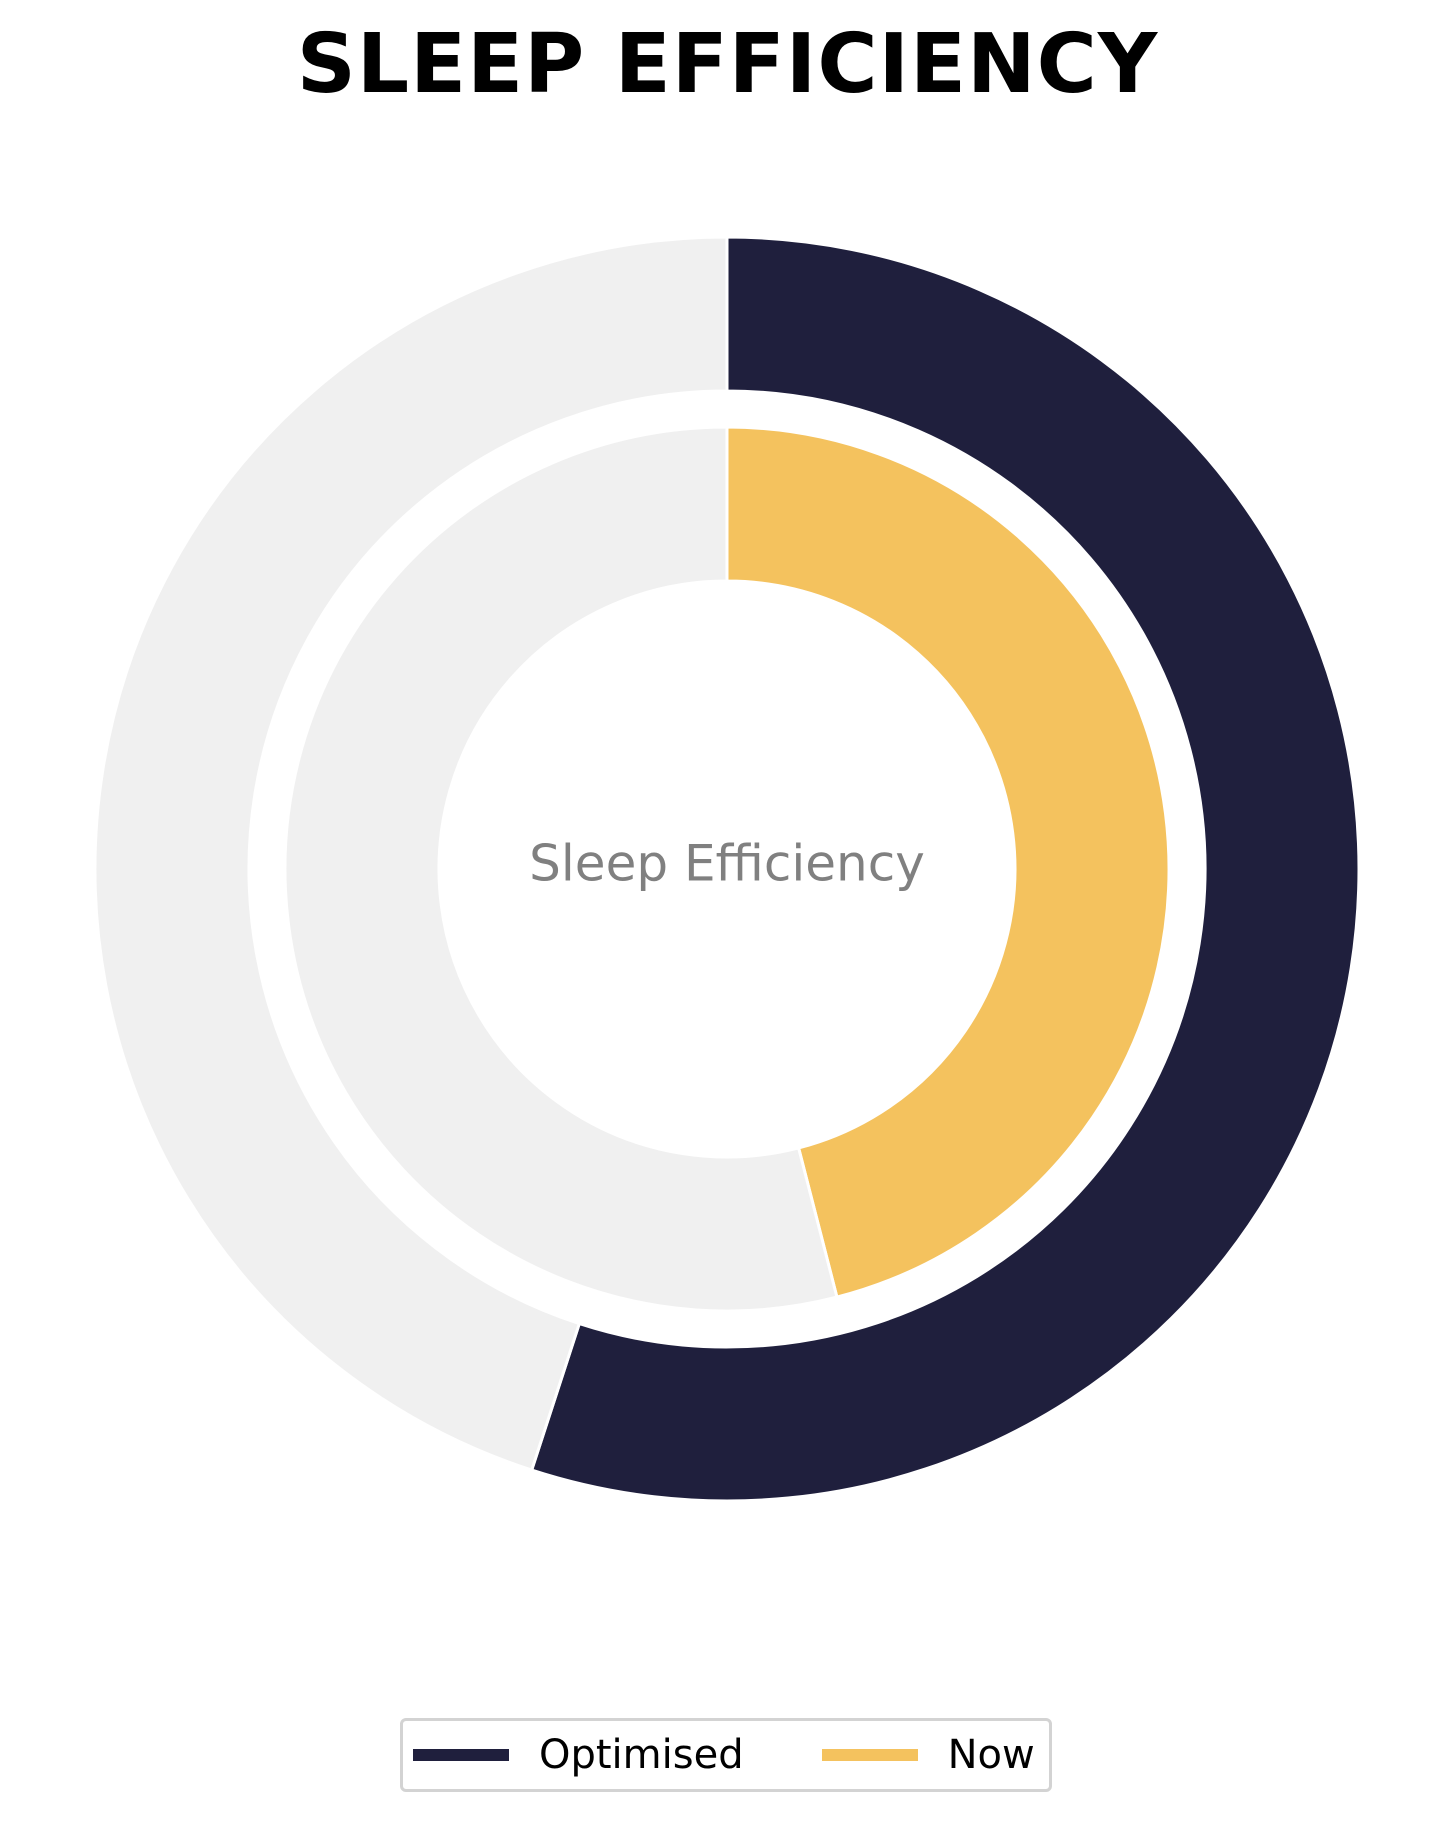  I want to click on legend-swatch-optimised, so click(461, 1755).